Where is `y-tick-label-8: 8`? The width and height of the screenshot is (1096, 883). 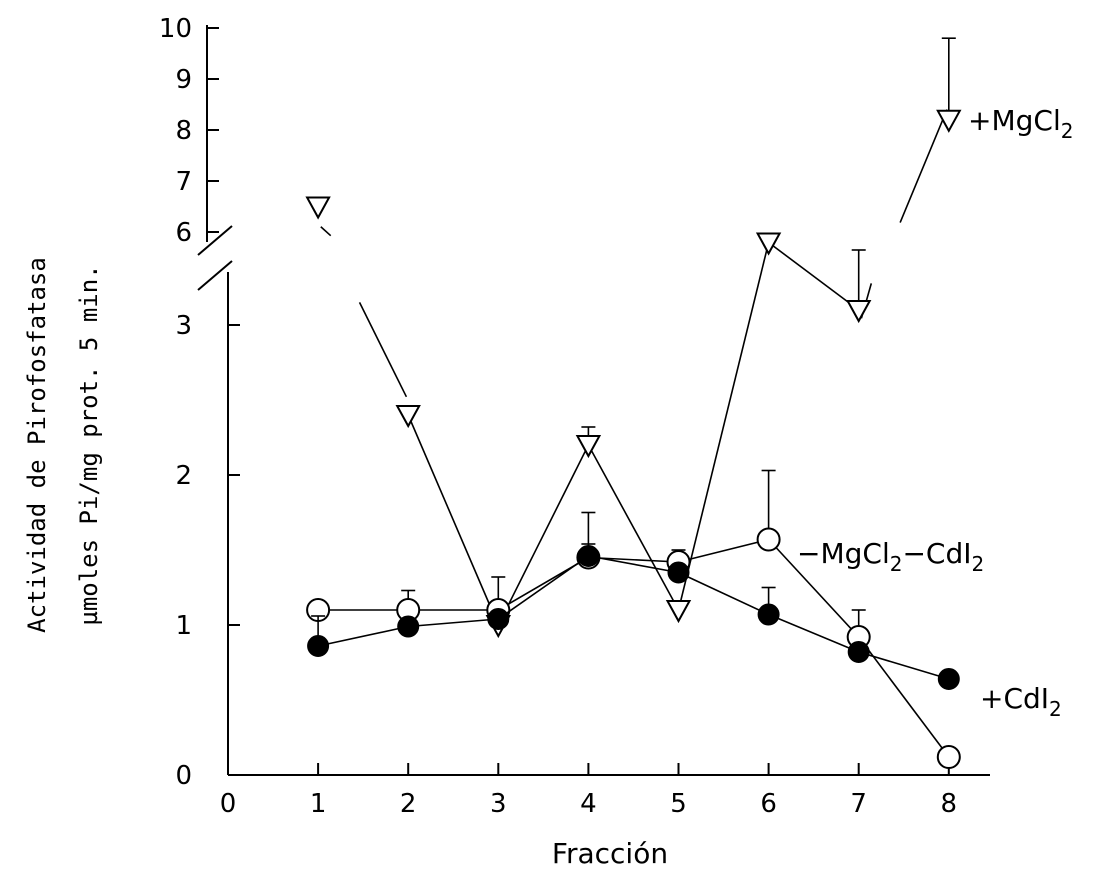
y-tick-label-8: 8 is located at coordinates (183, 131).